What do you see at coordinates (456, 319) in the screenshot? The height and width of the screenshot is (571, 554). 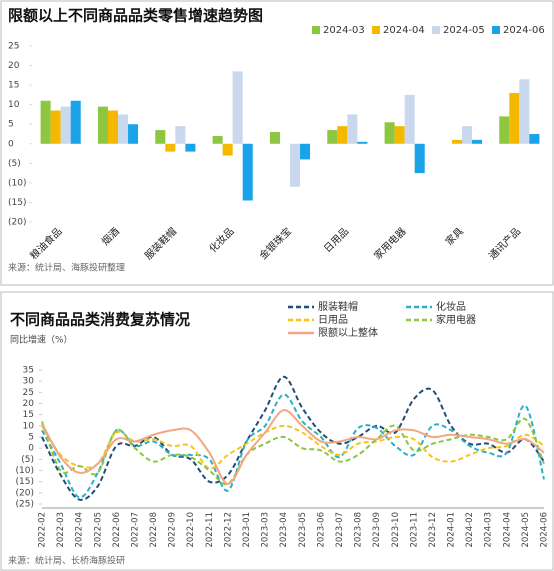 I see `legend-label: 家用电器` at bounding box center [456, 319].